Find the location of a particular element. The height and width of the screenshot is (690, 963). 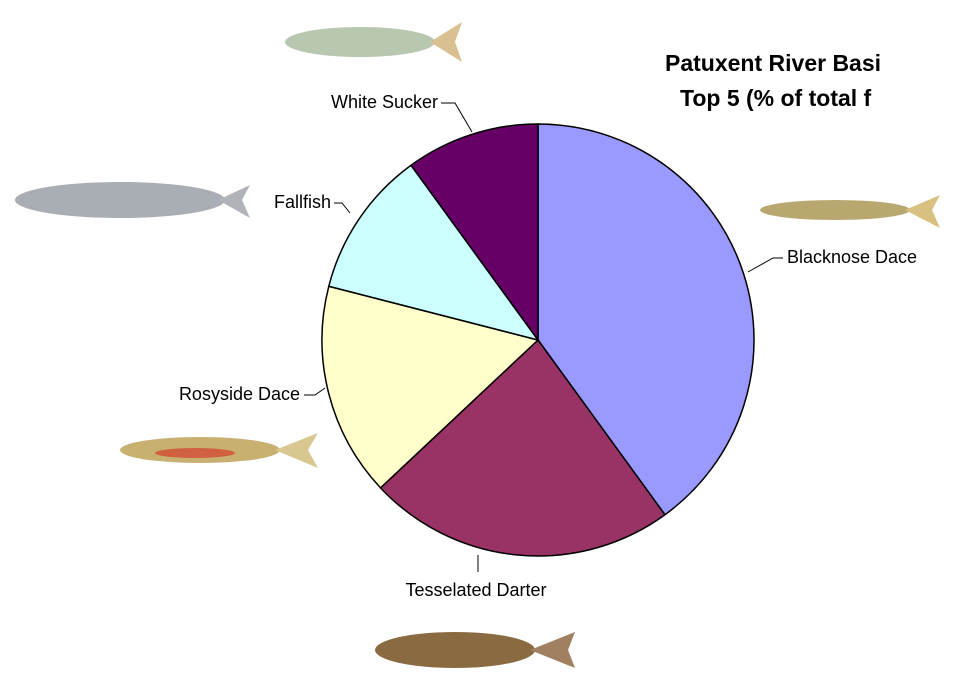

slice-label: White Sucker is located at coordinates (384, 102).